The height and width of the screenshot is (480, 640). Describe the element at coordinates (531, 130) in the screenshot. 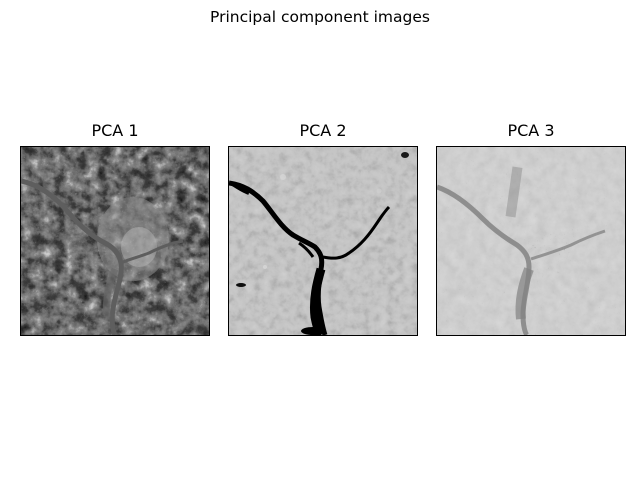

I see `pca-3-title: PCA 3` at that location.